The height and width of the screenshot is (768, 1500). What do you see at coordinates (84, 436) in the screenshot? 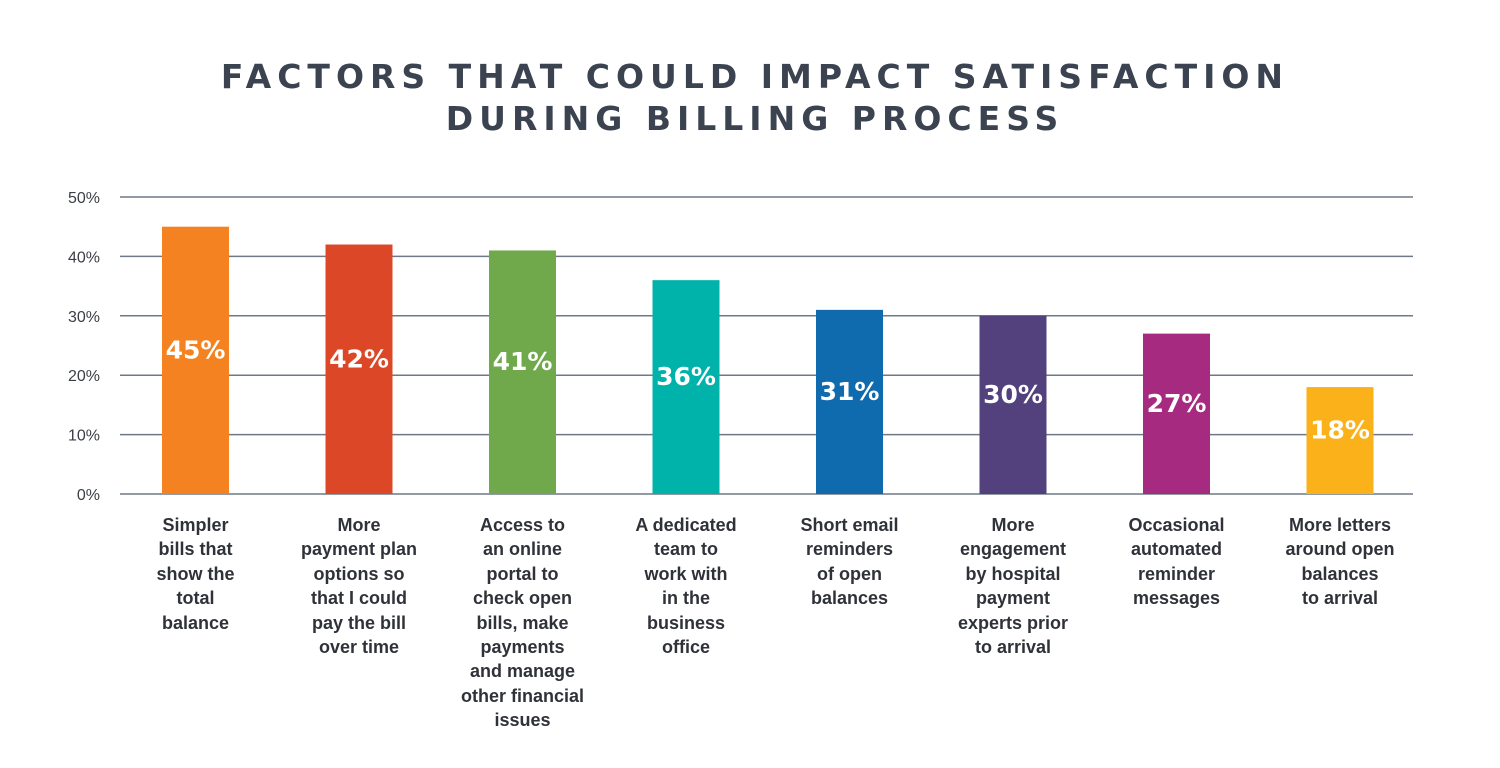
I see `y-tick-label: 10%` at bounding box center [84, 436].